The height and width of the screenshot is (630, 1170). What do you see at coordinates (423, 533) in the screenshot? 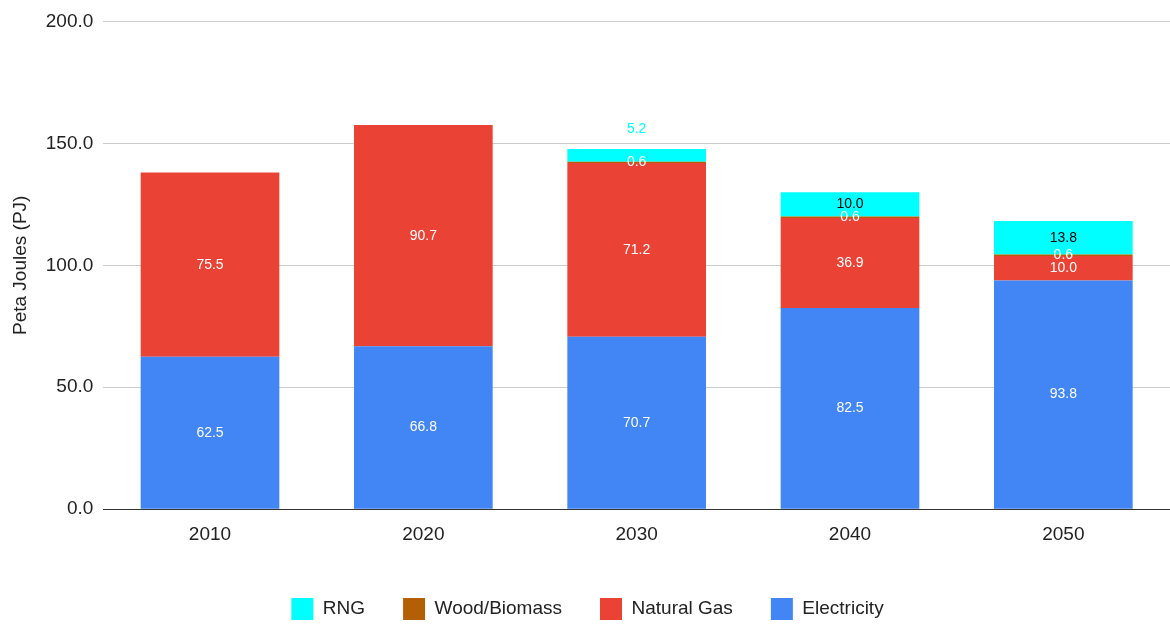
I see `x-tick-label: 2020` at bounding box center [423, 533].